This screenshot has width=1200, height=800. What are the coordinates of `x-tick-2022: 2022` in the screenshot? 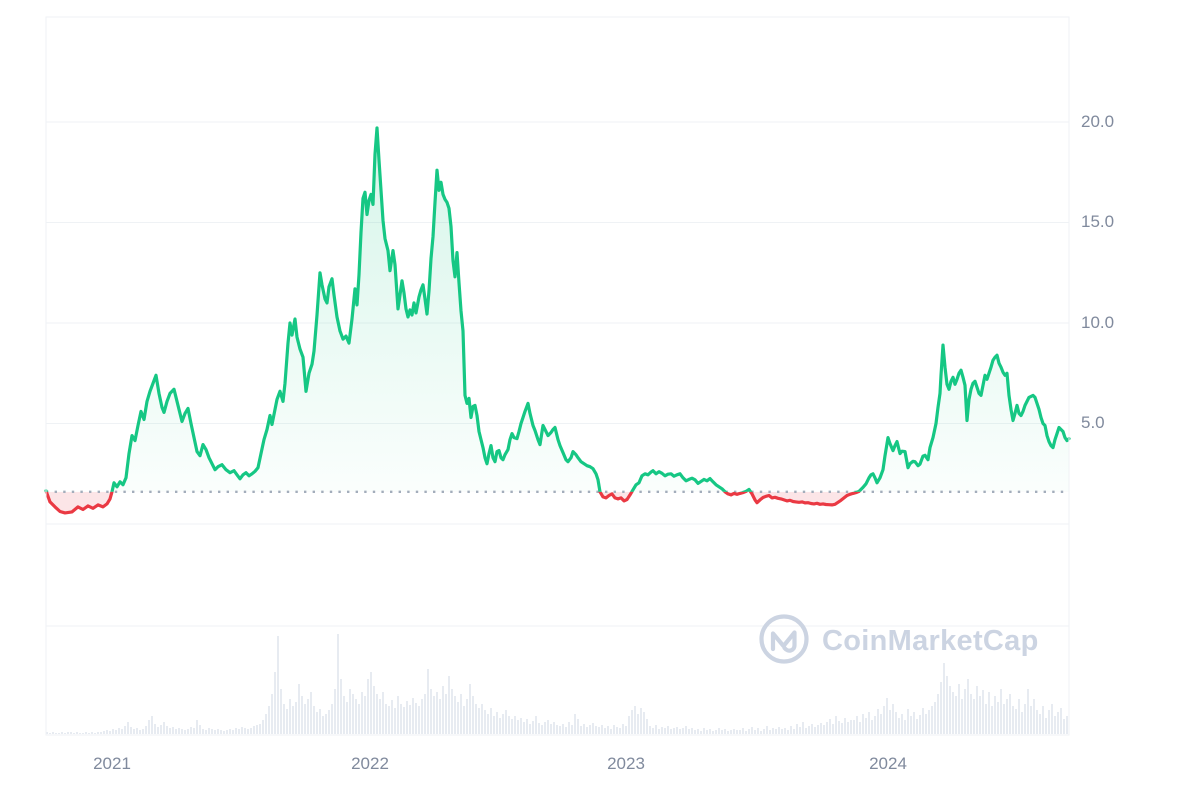 It's located at (370, 763).